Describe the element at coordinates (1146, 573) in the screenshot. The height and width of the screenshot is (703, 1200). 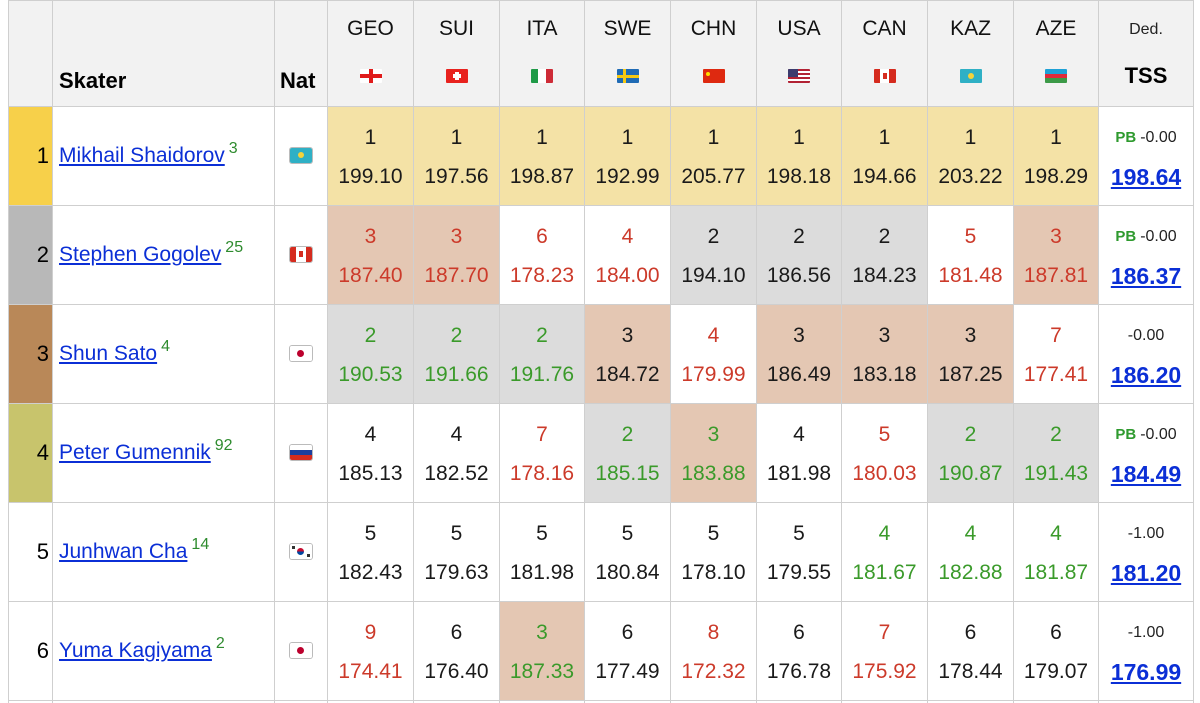
I see `total-score-link: 181.20` at that location.